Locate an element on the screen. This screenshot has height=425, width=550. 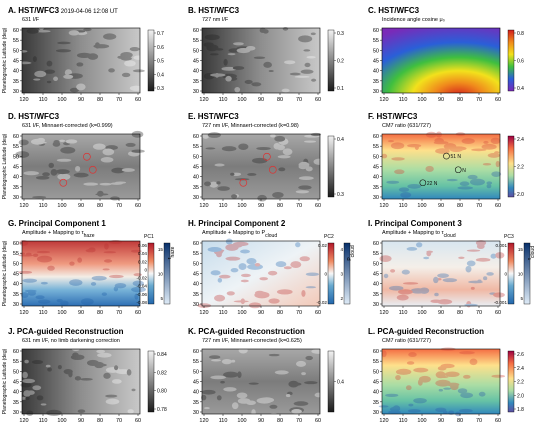
colorbar-tick-label: 2.2 is located at coordinates (520, 168).